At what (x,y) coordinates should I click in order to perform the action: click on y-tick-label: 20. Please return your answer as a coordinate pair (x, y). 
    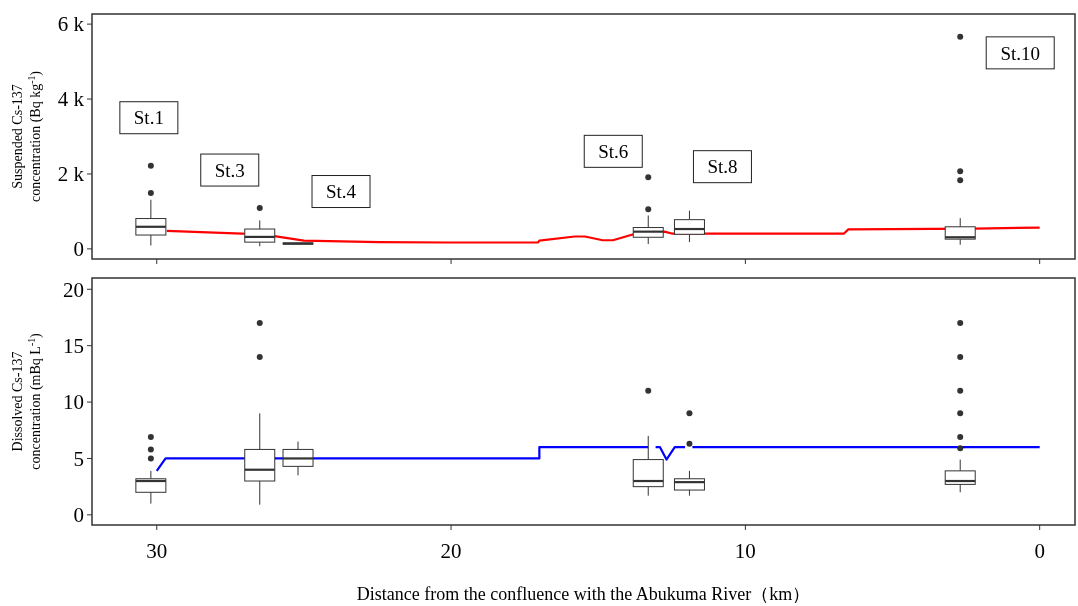
    Looking at the image, I should click on (73, 289).